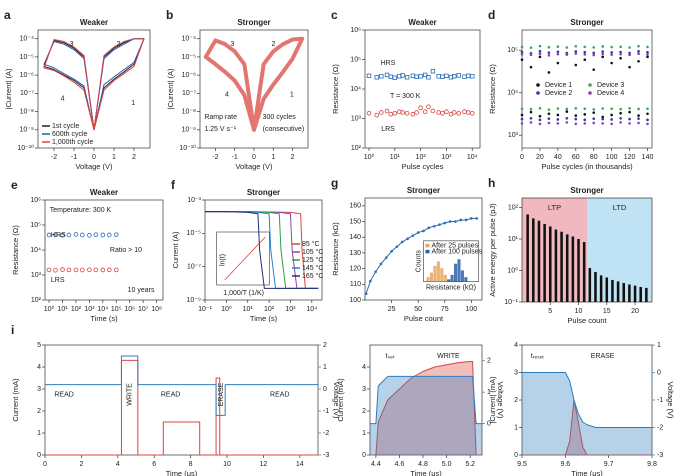 The image size is (680, 476). Describe the element at coordinates (143, 309) in the screenshot. I see `x-tick-label: 10⁷` at that location.